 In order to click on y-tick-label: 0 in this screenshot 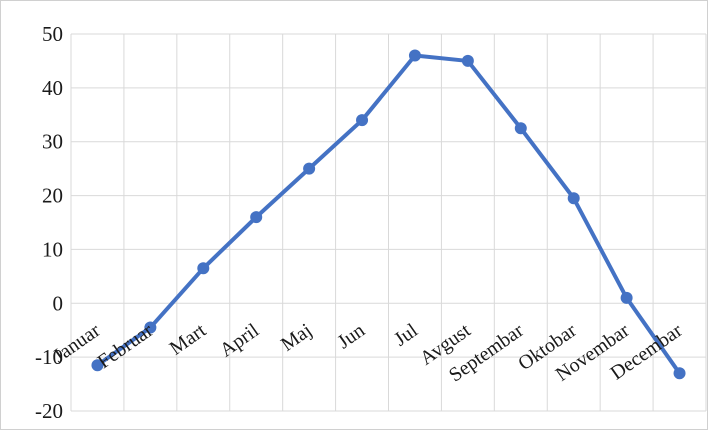, I will do `click(58, 303)`.